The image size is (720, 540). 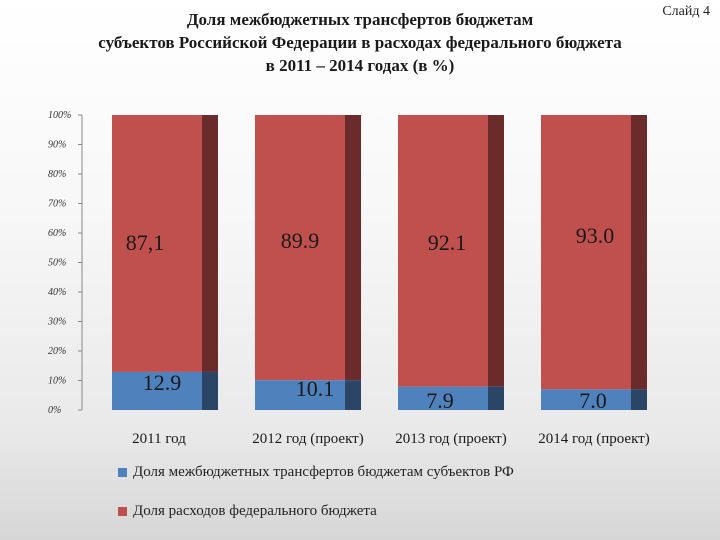 I want to click on legend-label-budget: Доля расходов федерального бюджета, so click(x=255, y=510).